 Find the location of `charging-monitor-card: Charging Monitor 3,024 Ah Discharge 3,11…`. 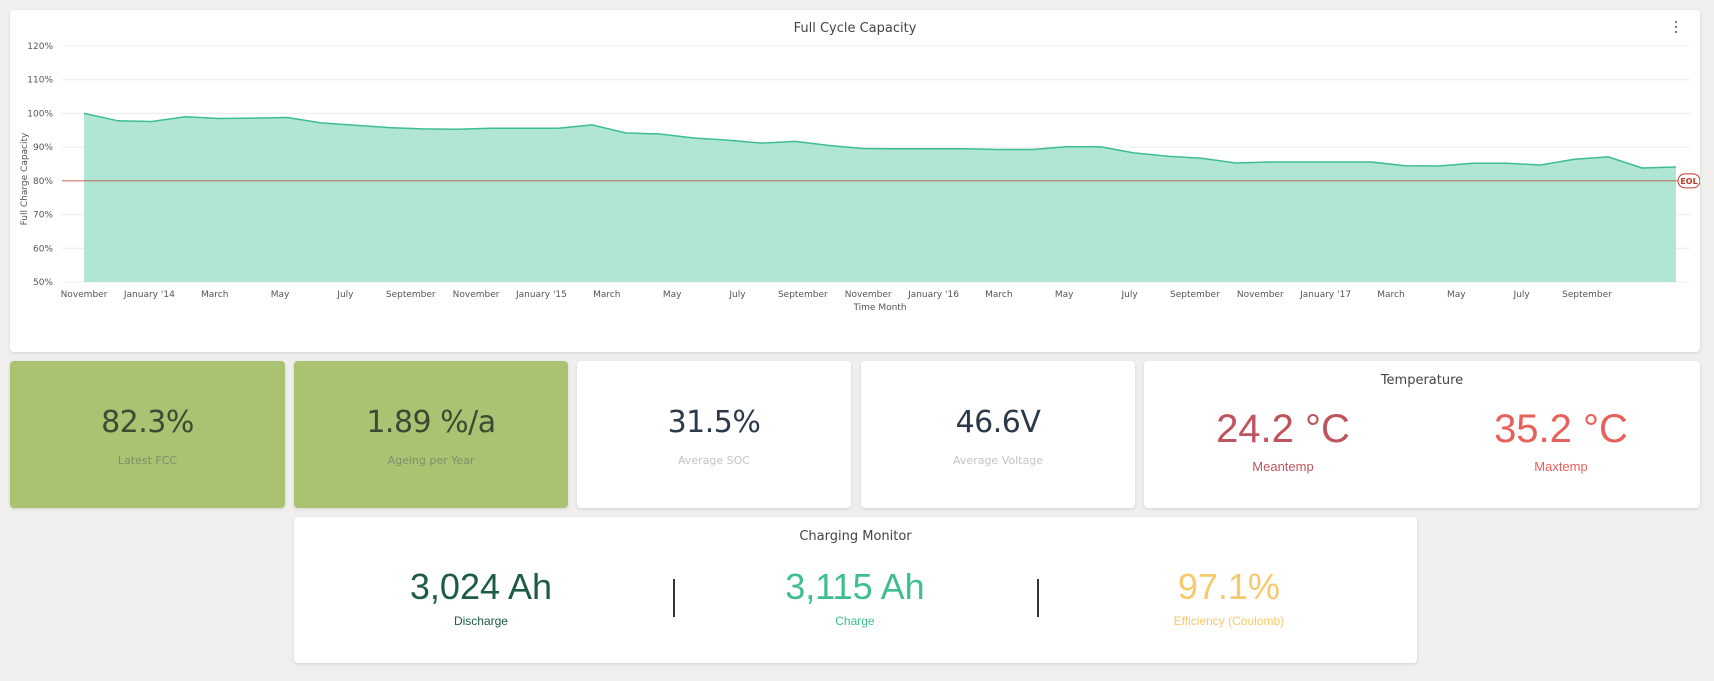

charging-monitor-card: Charging Monitor 3,024 Ah Discharge 3,11… is located at coordinates (855, 590).